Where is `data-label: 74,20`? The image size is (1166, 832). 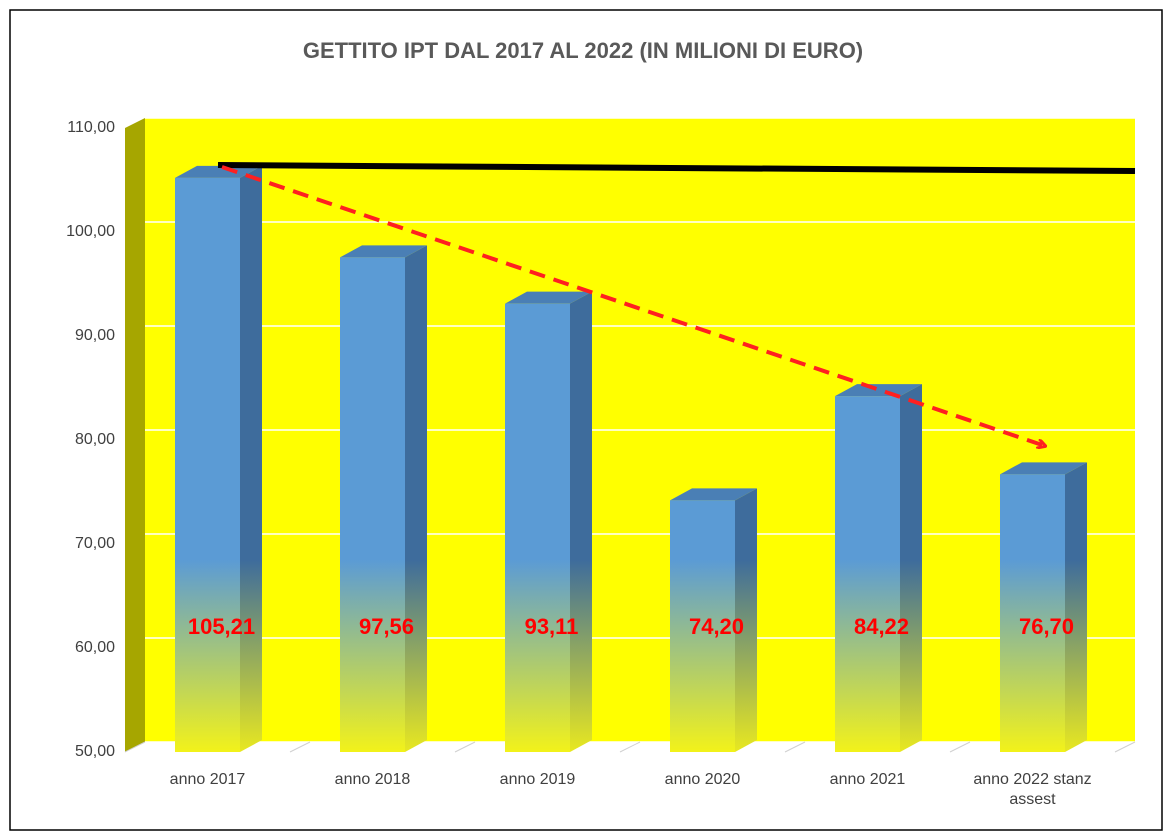 data-label: 74,20 is located at coordinates (716, 626).